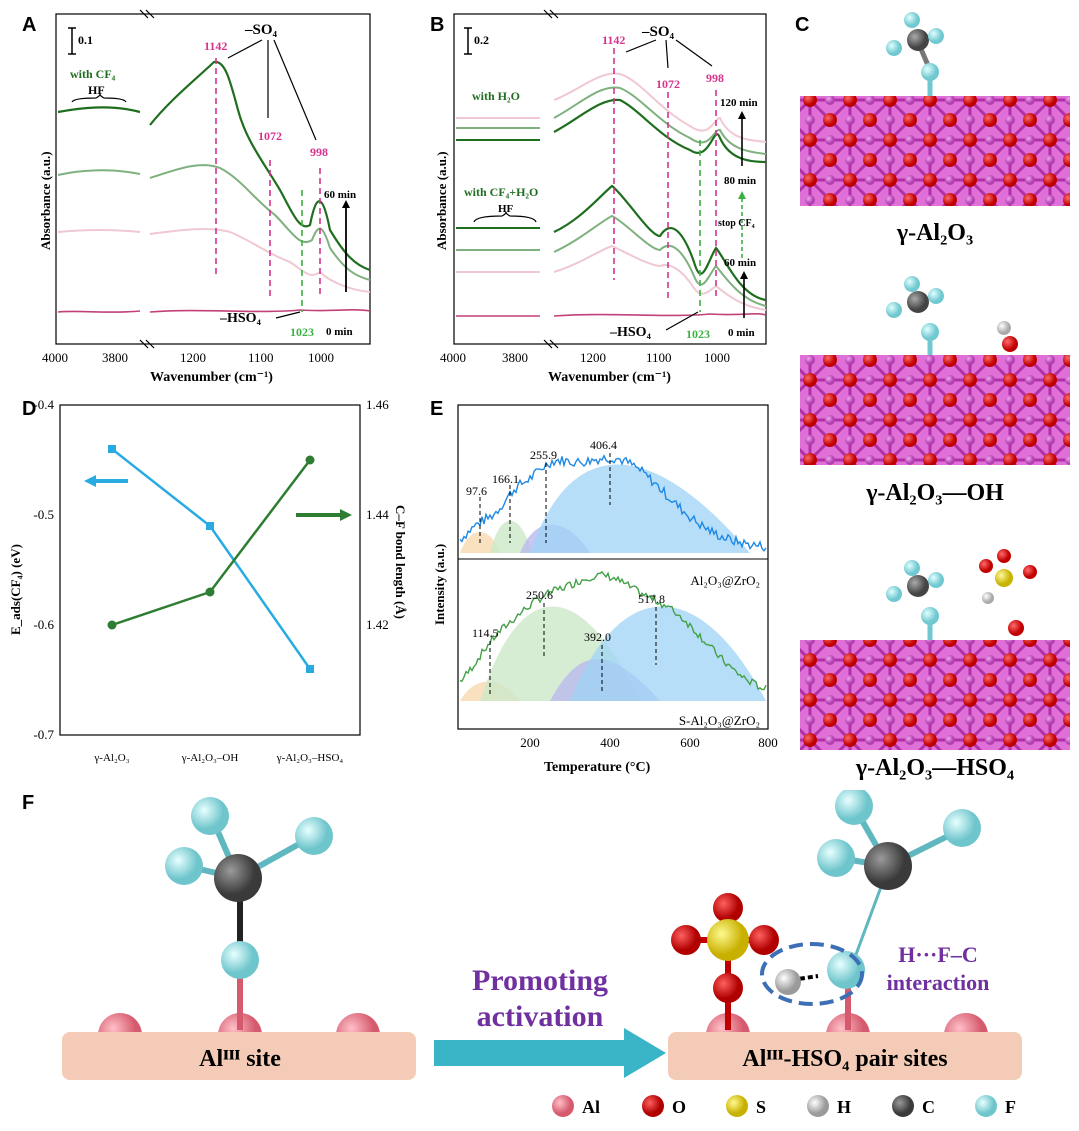 Image resolution: width=1079 pixels, height=1131 pixels. What do you see at coordinates (115, 357) in the screenshot?
I see `xtick: 3800` at bounding box center [115, 357].